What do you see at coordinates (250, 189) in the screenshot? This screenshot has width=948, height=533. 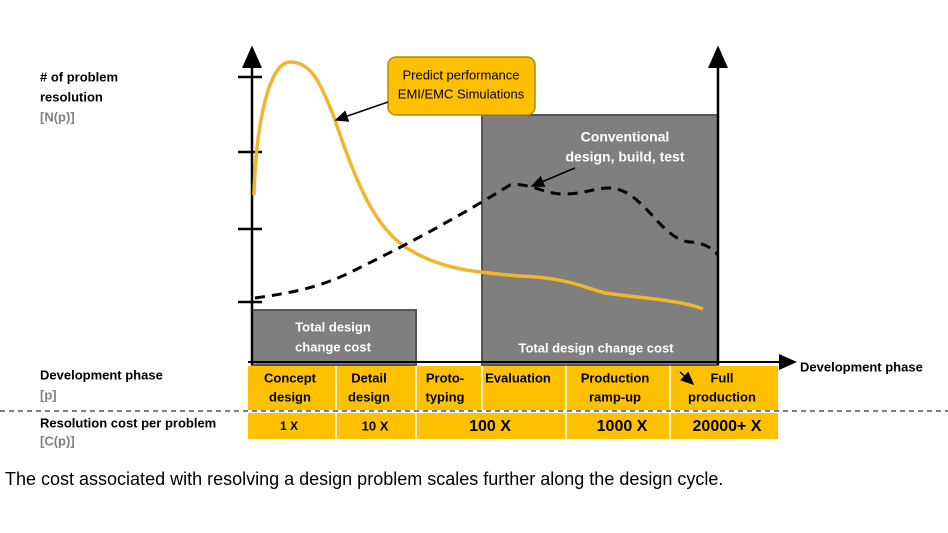 I see `y-ticks` at bounding box center [250, 189].